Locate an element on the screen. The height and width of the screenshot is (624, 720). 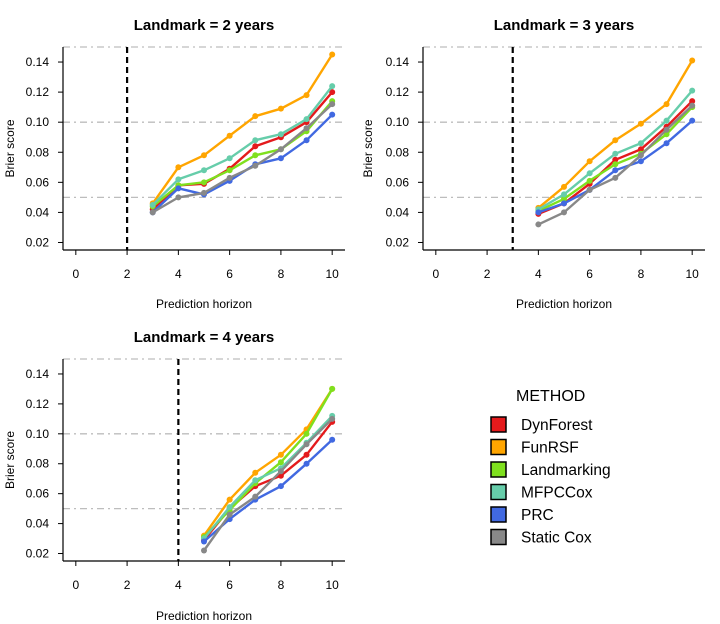
legend-label: Static Cox is located at coordinates (556, 538).